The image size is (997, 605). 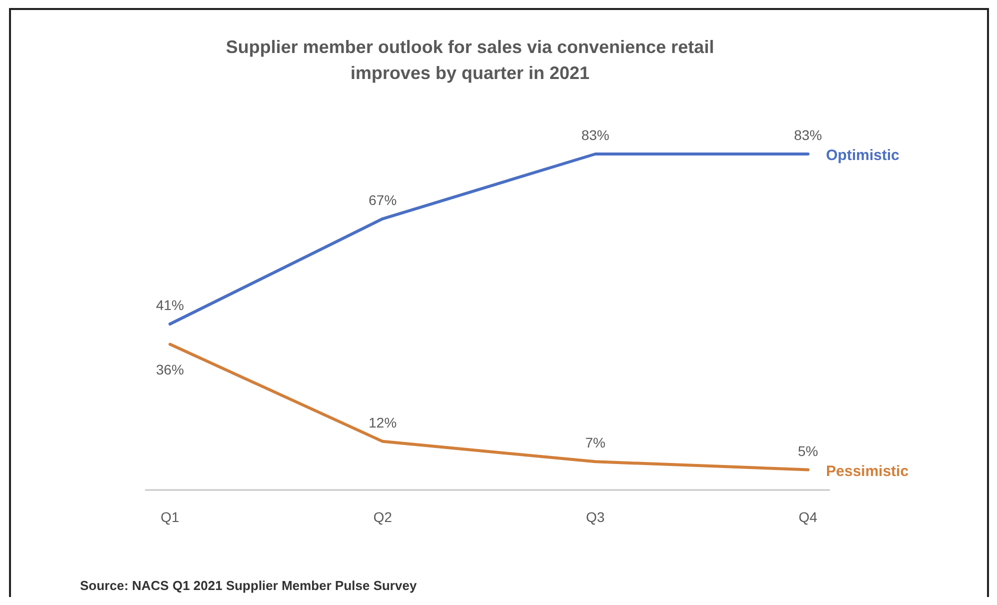 What do you see at coordinates (470, 60) in the screenshot?
I see `chart-title: Supplier member outlook for sales via convenience retail improves by quarter in 2021` at bounding box center [470, 60].